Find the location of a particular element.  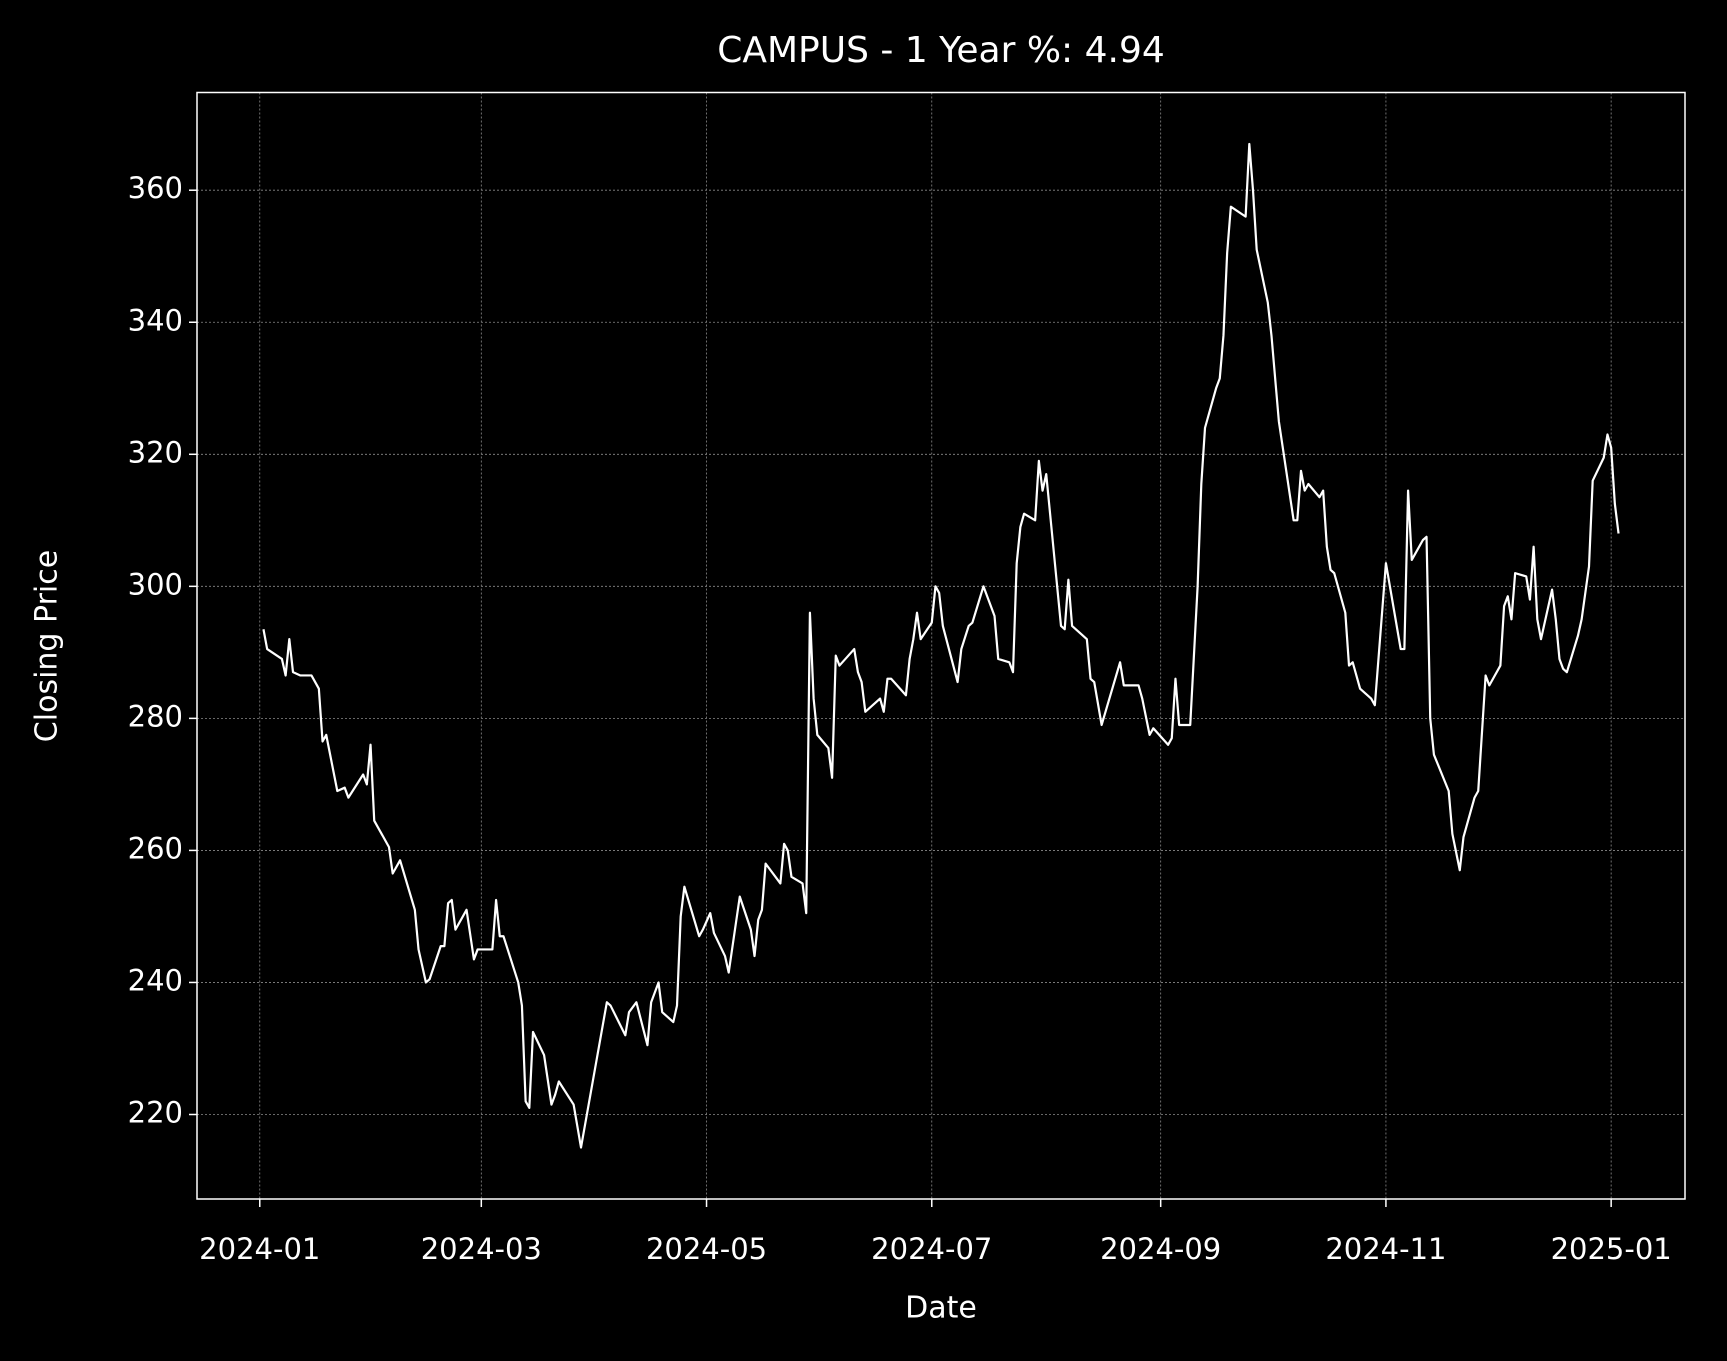

x-tick-label: 2024-11 is located at coordinates (1385, 1249).